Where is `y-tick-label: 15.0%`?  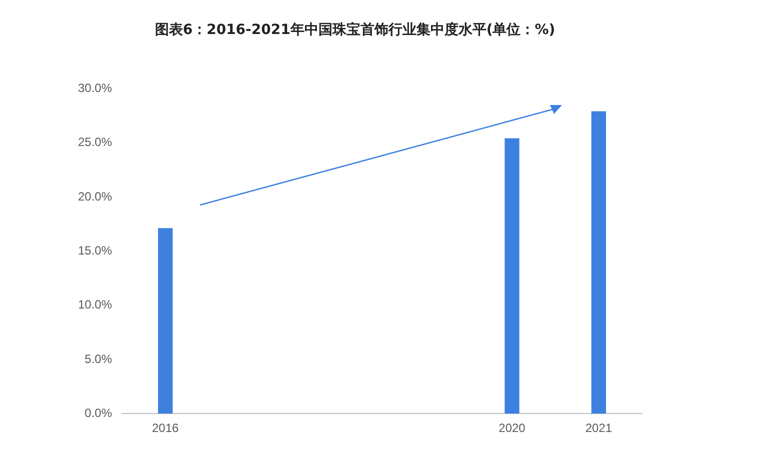
y-tick-label: 15.0% is located at coordinates (95, 251).